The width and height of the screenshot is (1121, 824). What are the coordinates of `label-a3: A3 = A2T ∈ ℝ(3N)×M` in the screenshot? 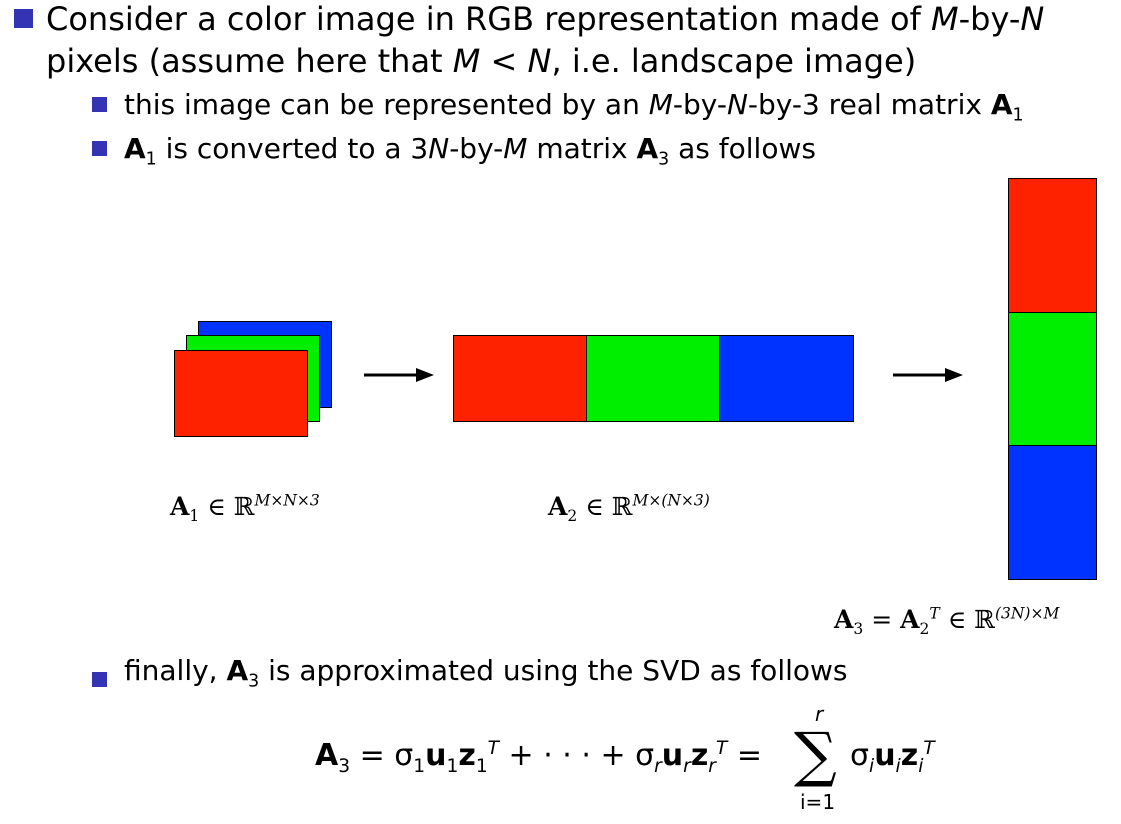 It's located at (947, 621).